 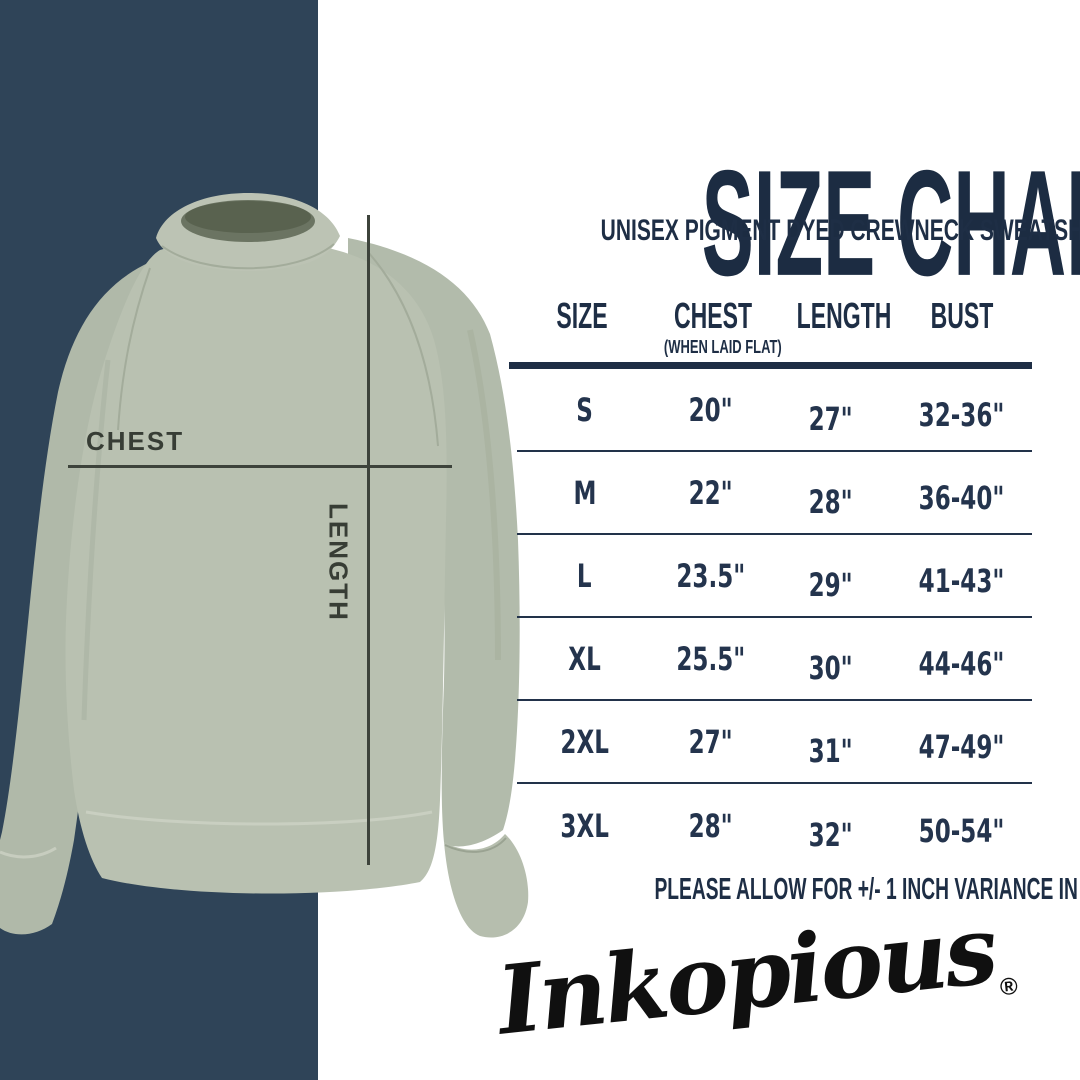 I want to click on chest-value: 22", so click(x=711, y=492).